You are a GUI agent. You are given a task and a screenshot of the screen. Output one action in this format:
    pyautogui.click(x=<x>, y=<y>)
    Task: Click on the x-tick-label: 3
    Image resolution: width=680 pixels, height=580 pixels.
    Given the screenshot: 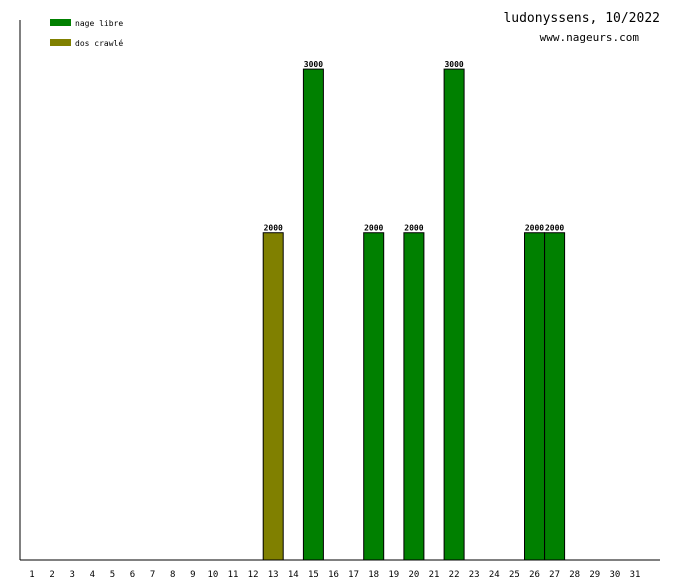 What is the action you would take?
    pyautogui.click(x=71, y=575)
    